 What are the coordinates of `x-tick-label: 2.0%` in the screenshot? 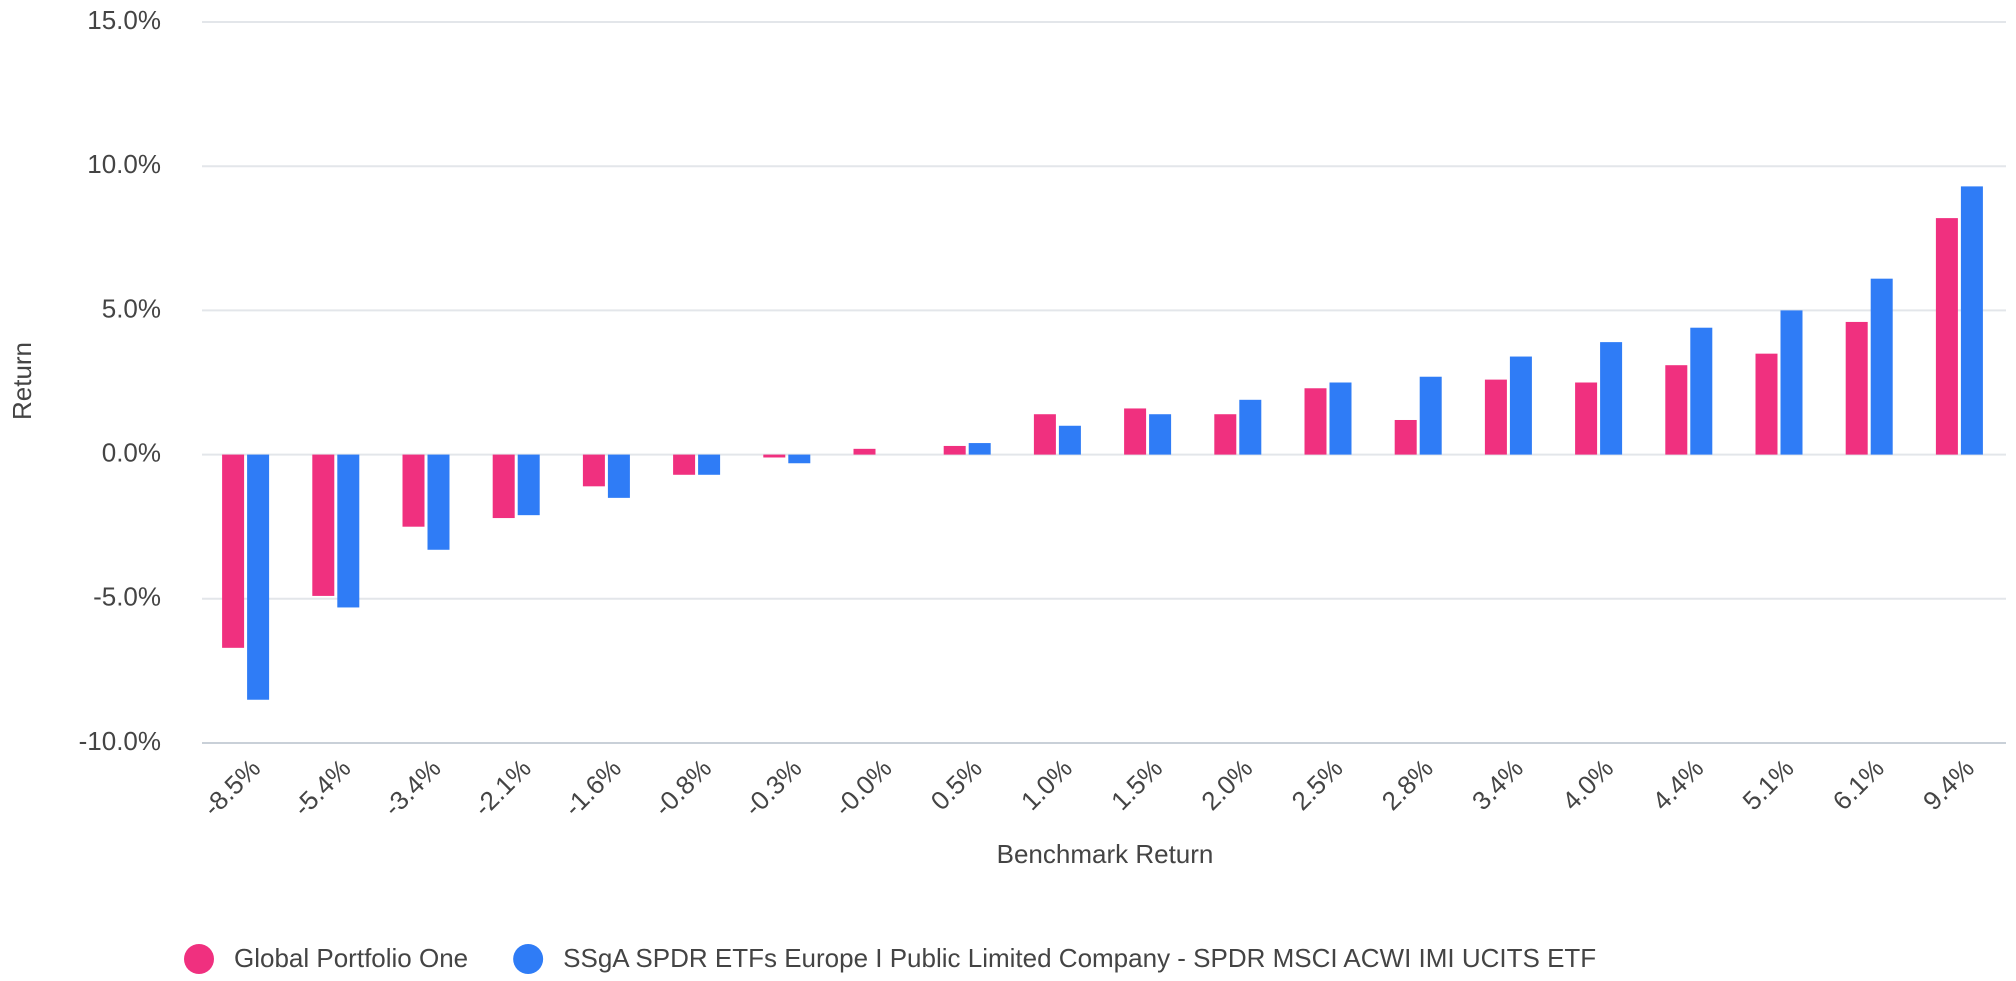 It's located at (1226, 784).